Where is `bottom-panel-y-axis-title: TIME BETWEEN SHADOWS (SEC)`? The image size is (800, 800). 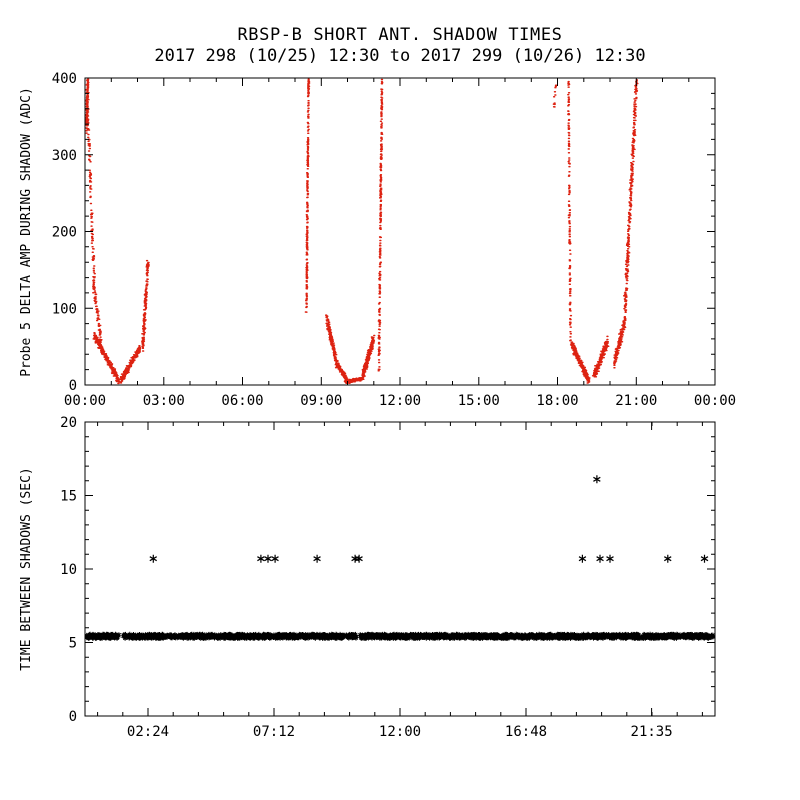
bottom-panel-y-axis-title: TIME BETWEEN SHADOWS (SEC) is located at coordinates (26, 569).